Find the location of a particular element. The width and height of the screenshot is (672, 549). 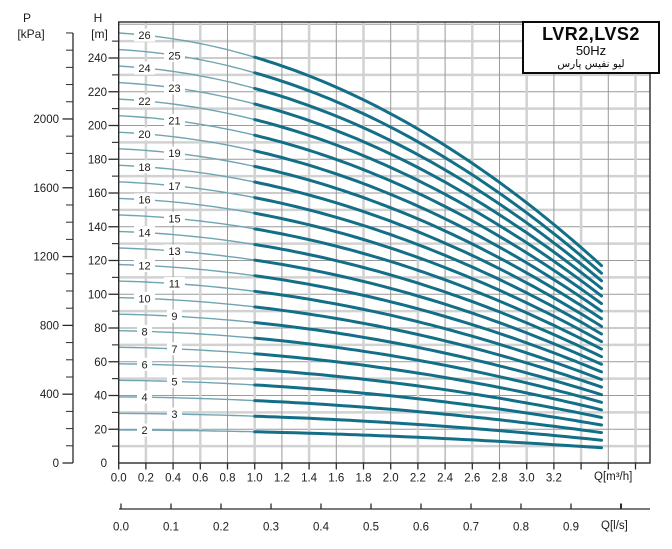

flow-ls-tick-label: 0.1 is located at coordinates (171, 528).